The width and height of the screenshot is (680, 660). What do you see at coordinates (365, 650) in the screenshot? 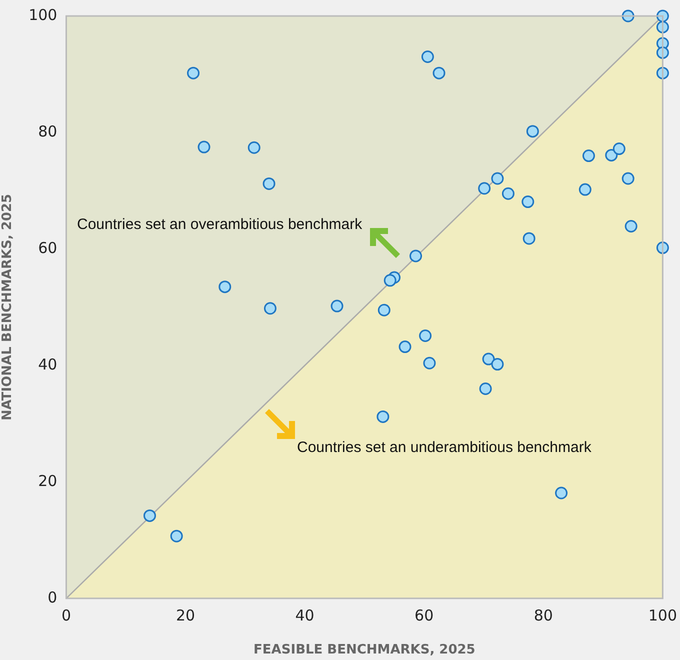
I see `x-axis-title: FEASIBLE BENCHMARKS, 2025` at bounding box center [365, 650].